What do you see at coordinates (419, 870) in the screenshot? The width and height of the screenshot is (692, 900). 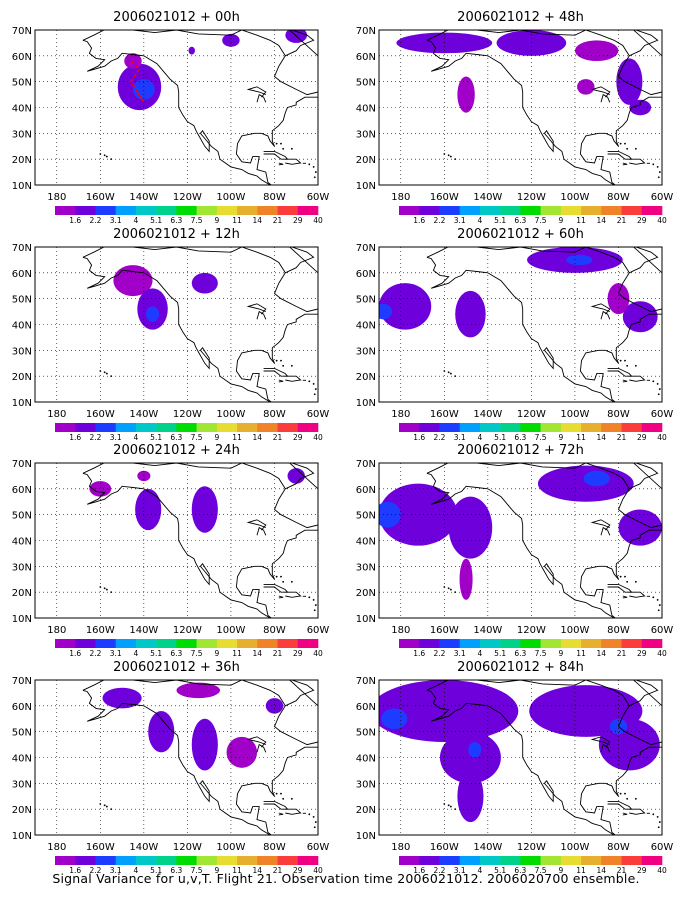 I see `colorbar-label: 1.6` at bounding box center [419, 870].